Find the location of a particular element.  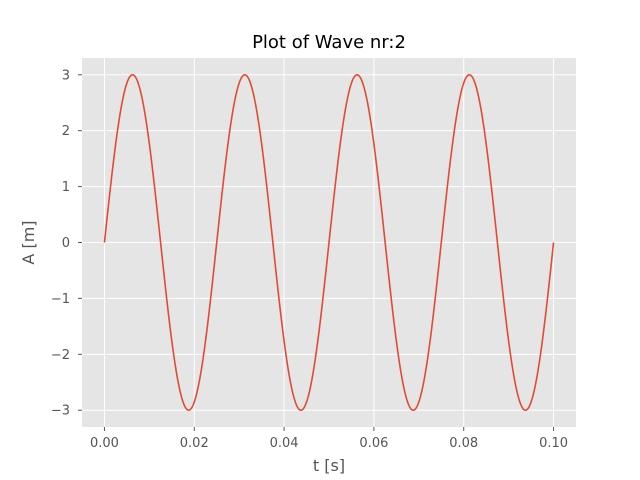

x-tick-label: 0.04 is located at coordinates (284, 443).